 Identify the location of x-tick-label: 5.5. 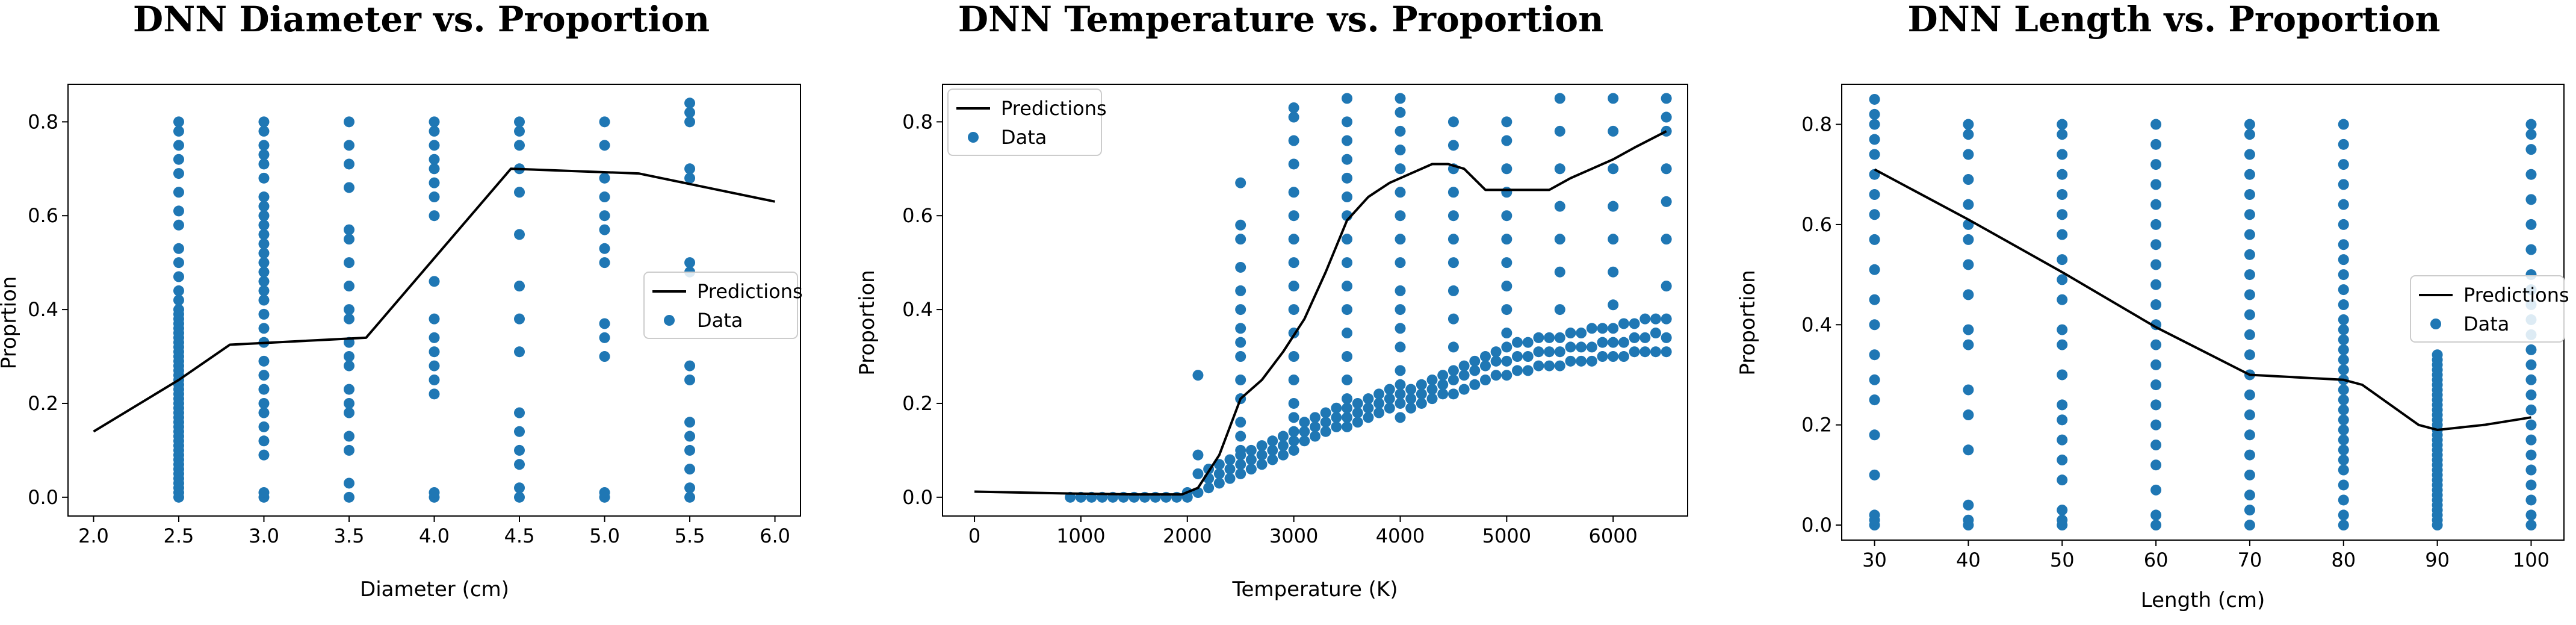
(690, 536).